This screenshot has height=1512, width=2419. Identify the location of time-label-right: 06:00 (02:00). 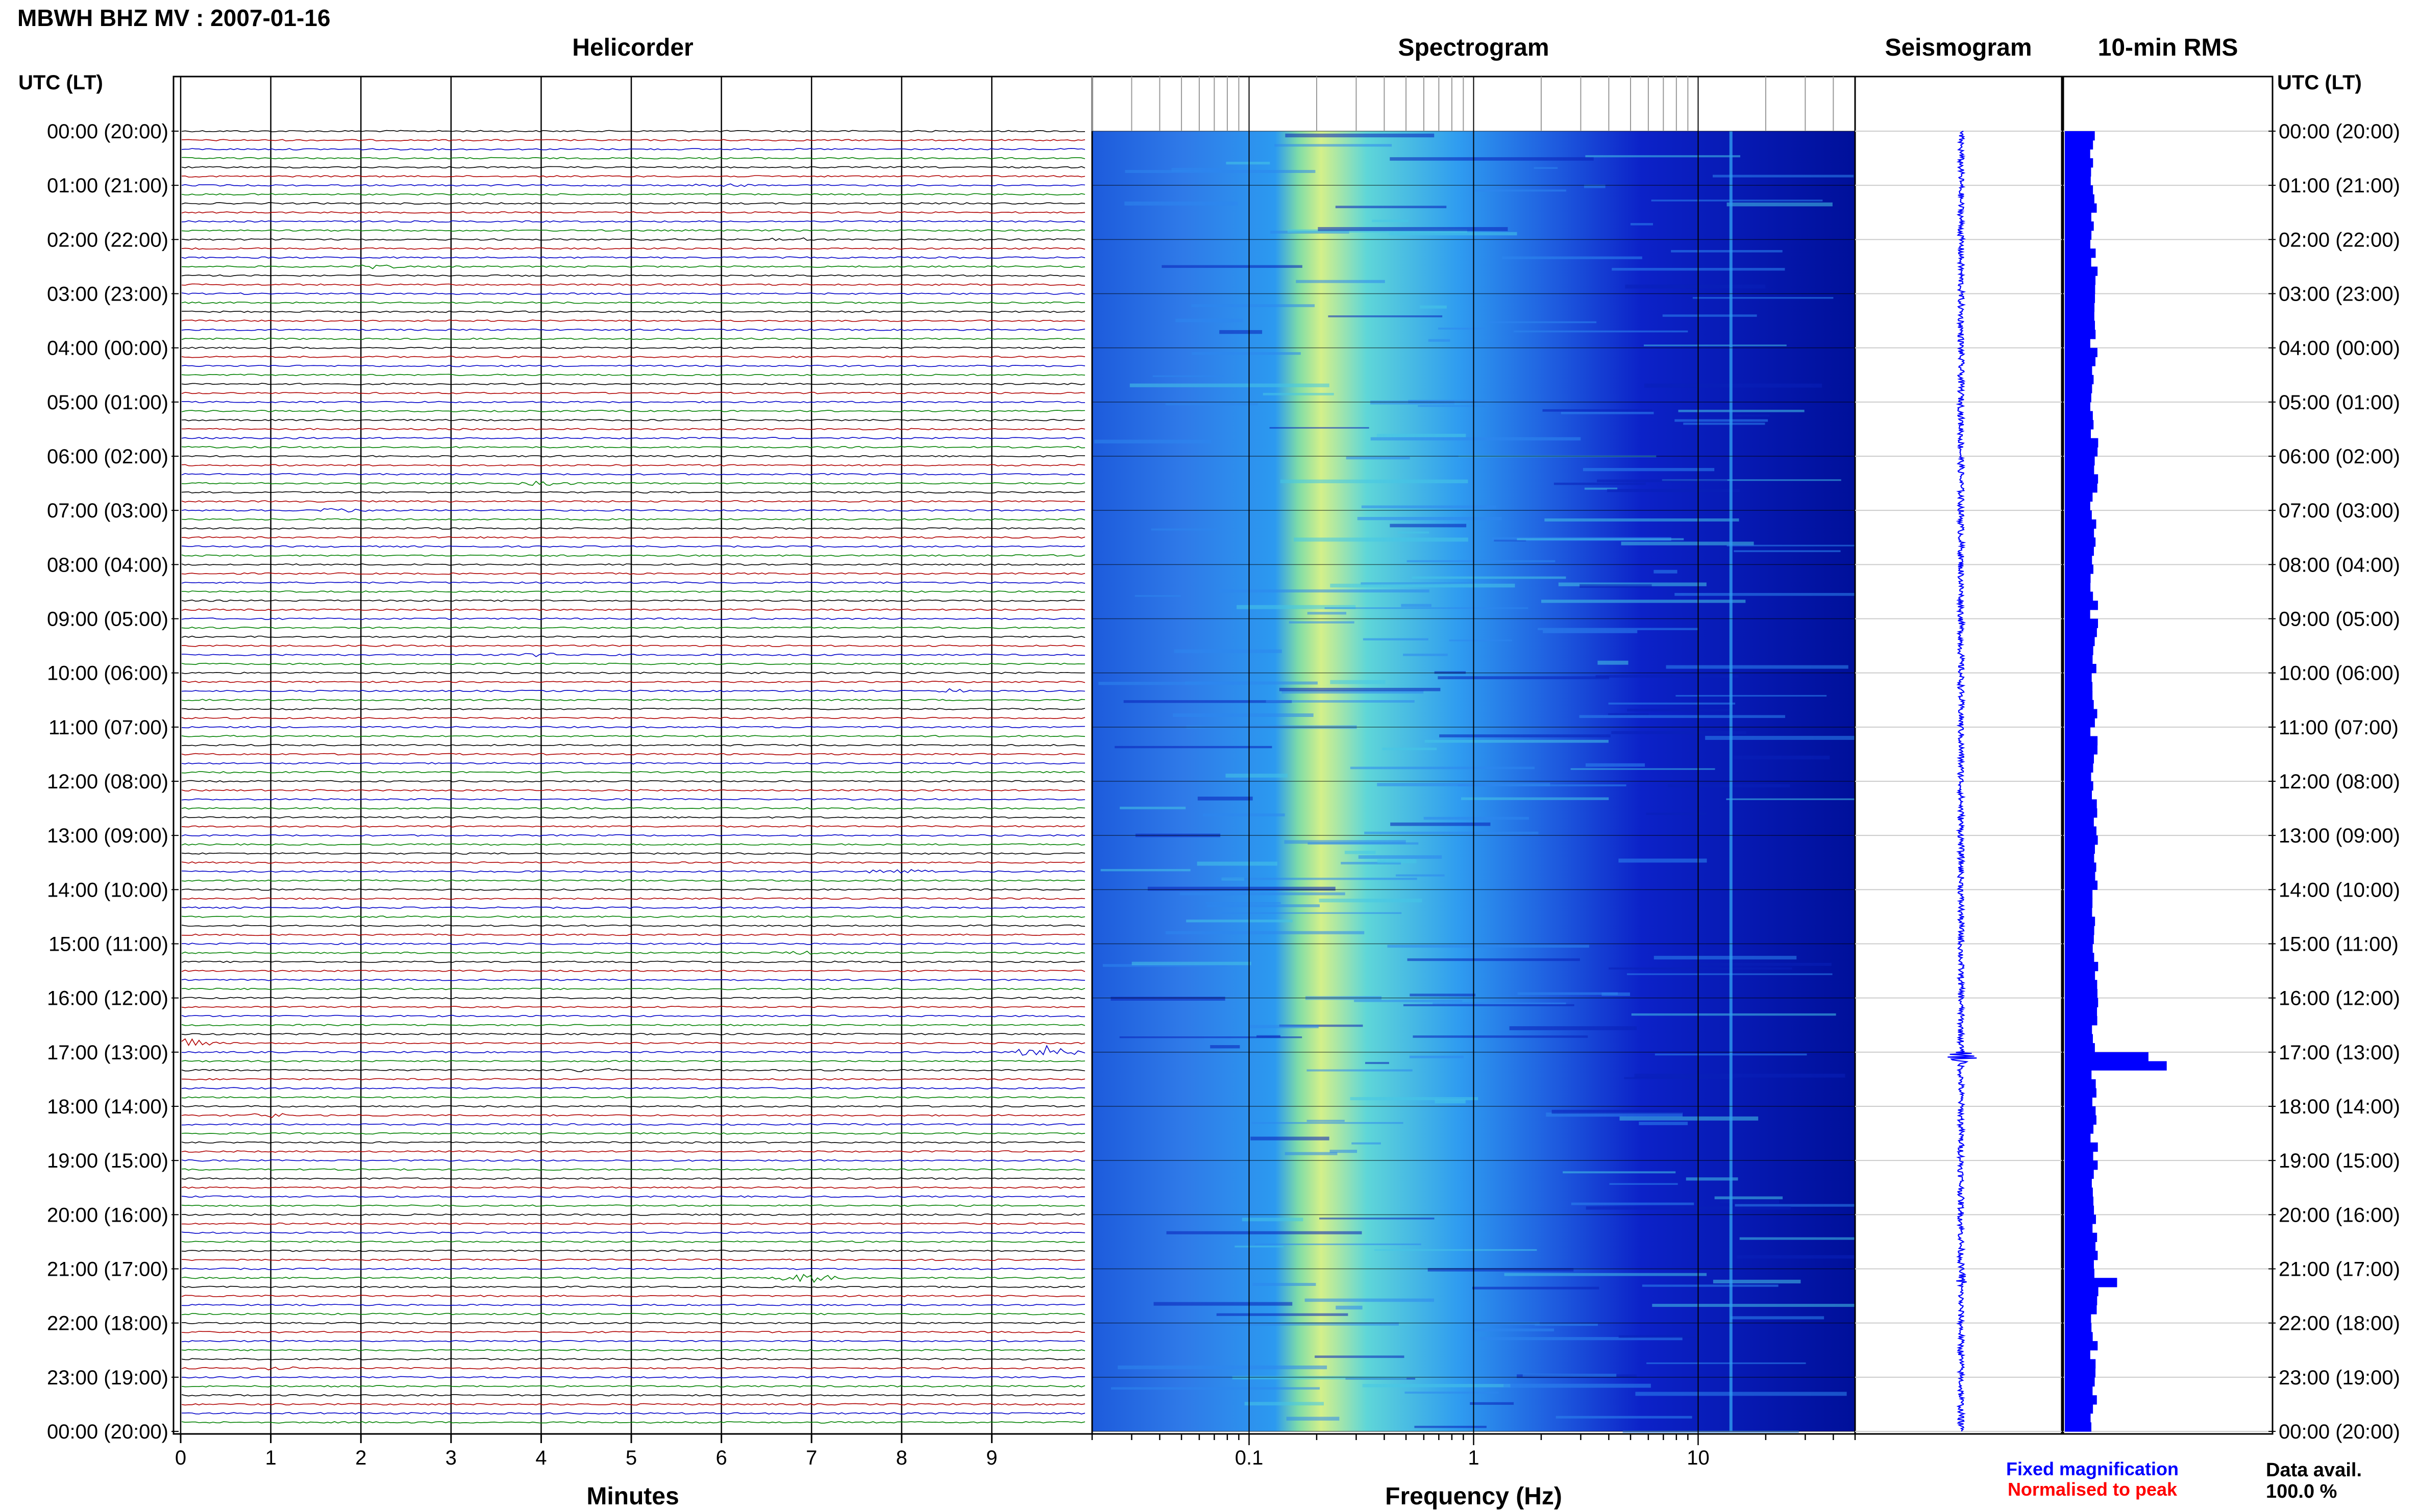
(2339, 456).